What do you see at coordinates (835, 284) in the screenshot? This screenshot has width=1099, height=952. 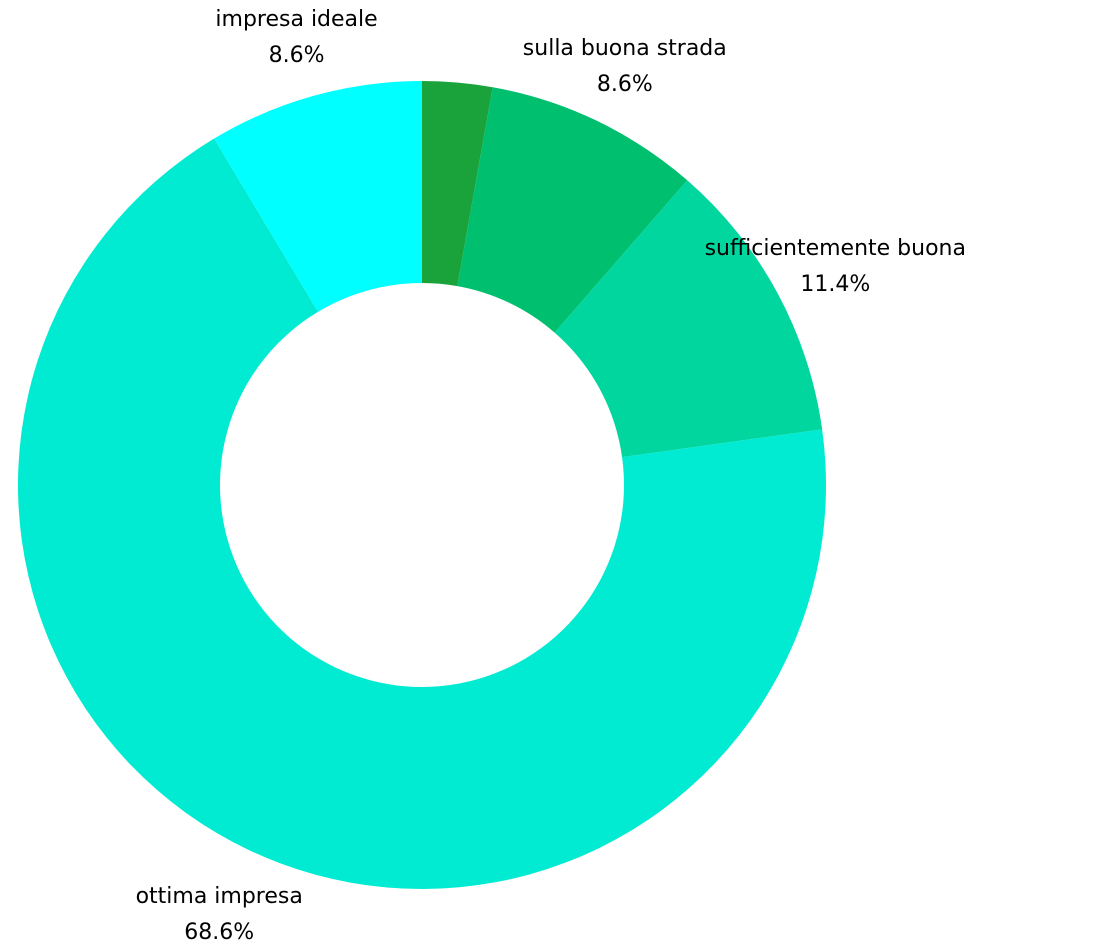 I see `slice-label-percent: 11.4%` at bounding box center [835, 284].